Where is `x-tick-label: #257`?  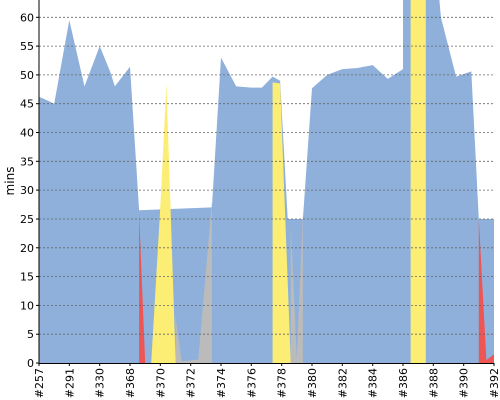
x-tick-label: #257 is located at coordinates (39, 383).